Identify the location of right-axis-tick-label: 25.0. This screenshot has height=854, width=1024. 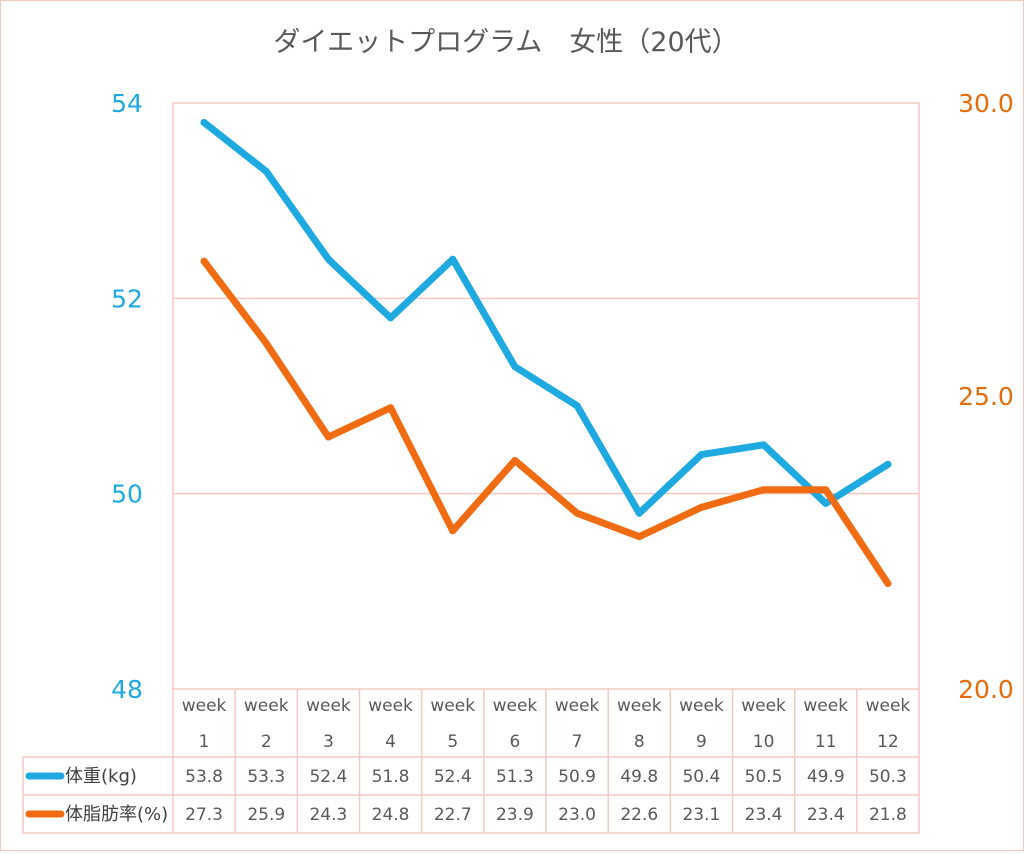
(986, 396).